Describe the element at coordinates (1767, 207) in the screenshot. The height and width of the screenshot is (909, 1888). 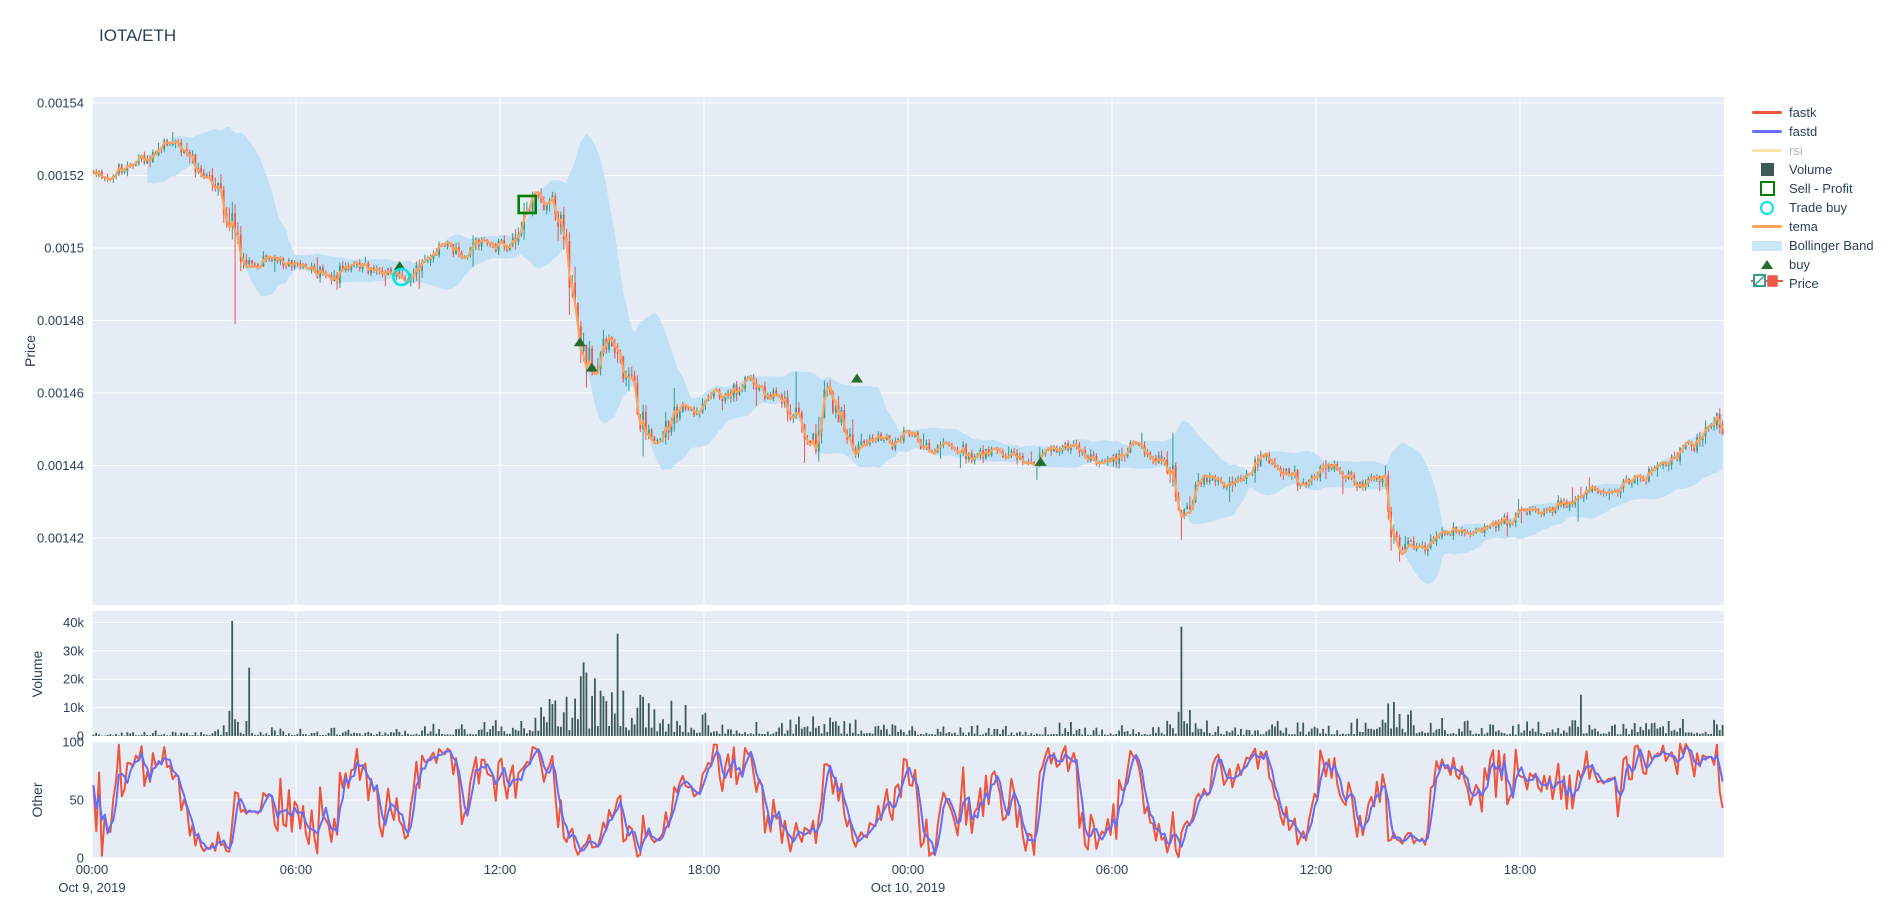
I see `trade-buy-legend-icon` at that location.